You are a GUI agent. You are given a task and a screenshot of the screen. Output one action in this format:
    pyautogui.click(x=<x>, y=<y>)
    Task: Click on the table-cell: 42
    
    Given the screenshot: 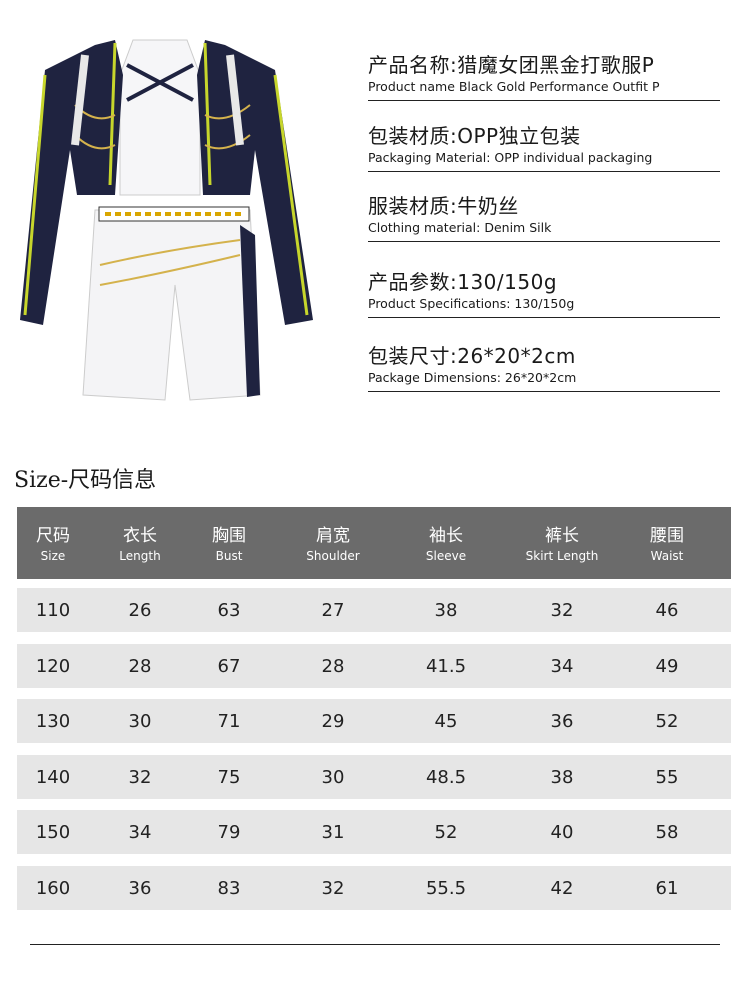 What is the action you would take?
    pyautogui.click(x=562, y=888)
    